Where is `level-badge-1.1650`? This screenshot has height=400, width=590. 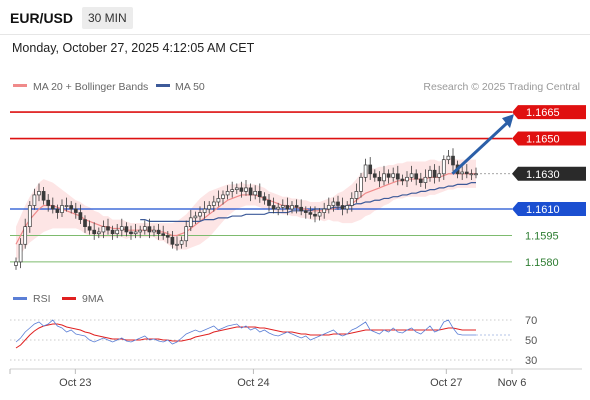 level-badge-1.1650 is located at coordinates (549, 138).